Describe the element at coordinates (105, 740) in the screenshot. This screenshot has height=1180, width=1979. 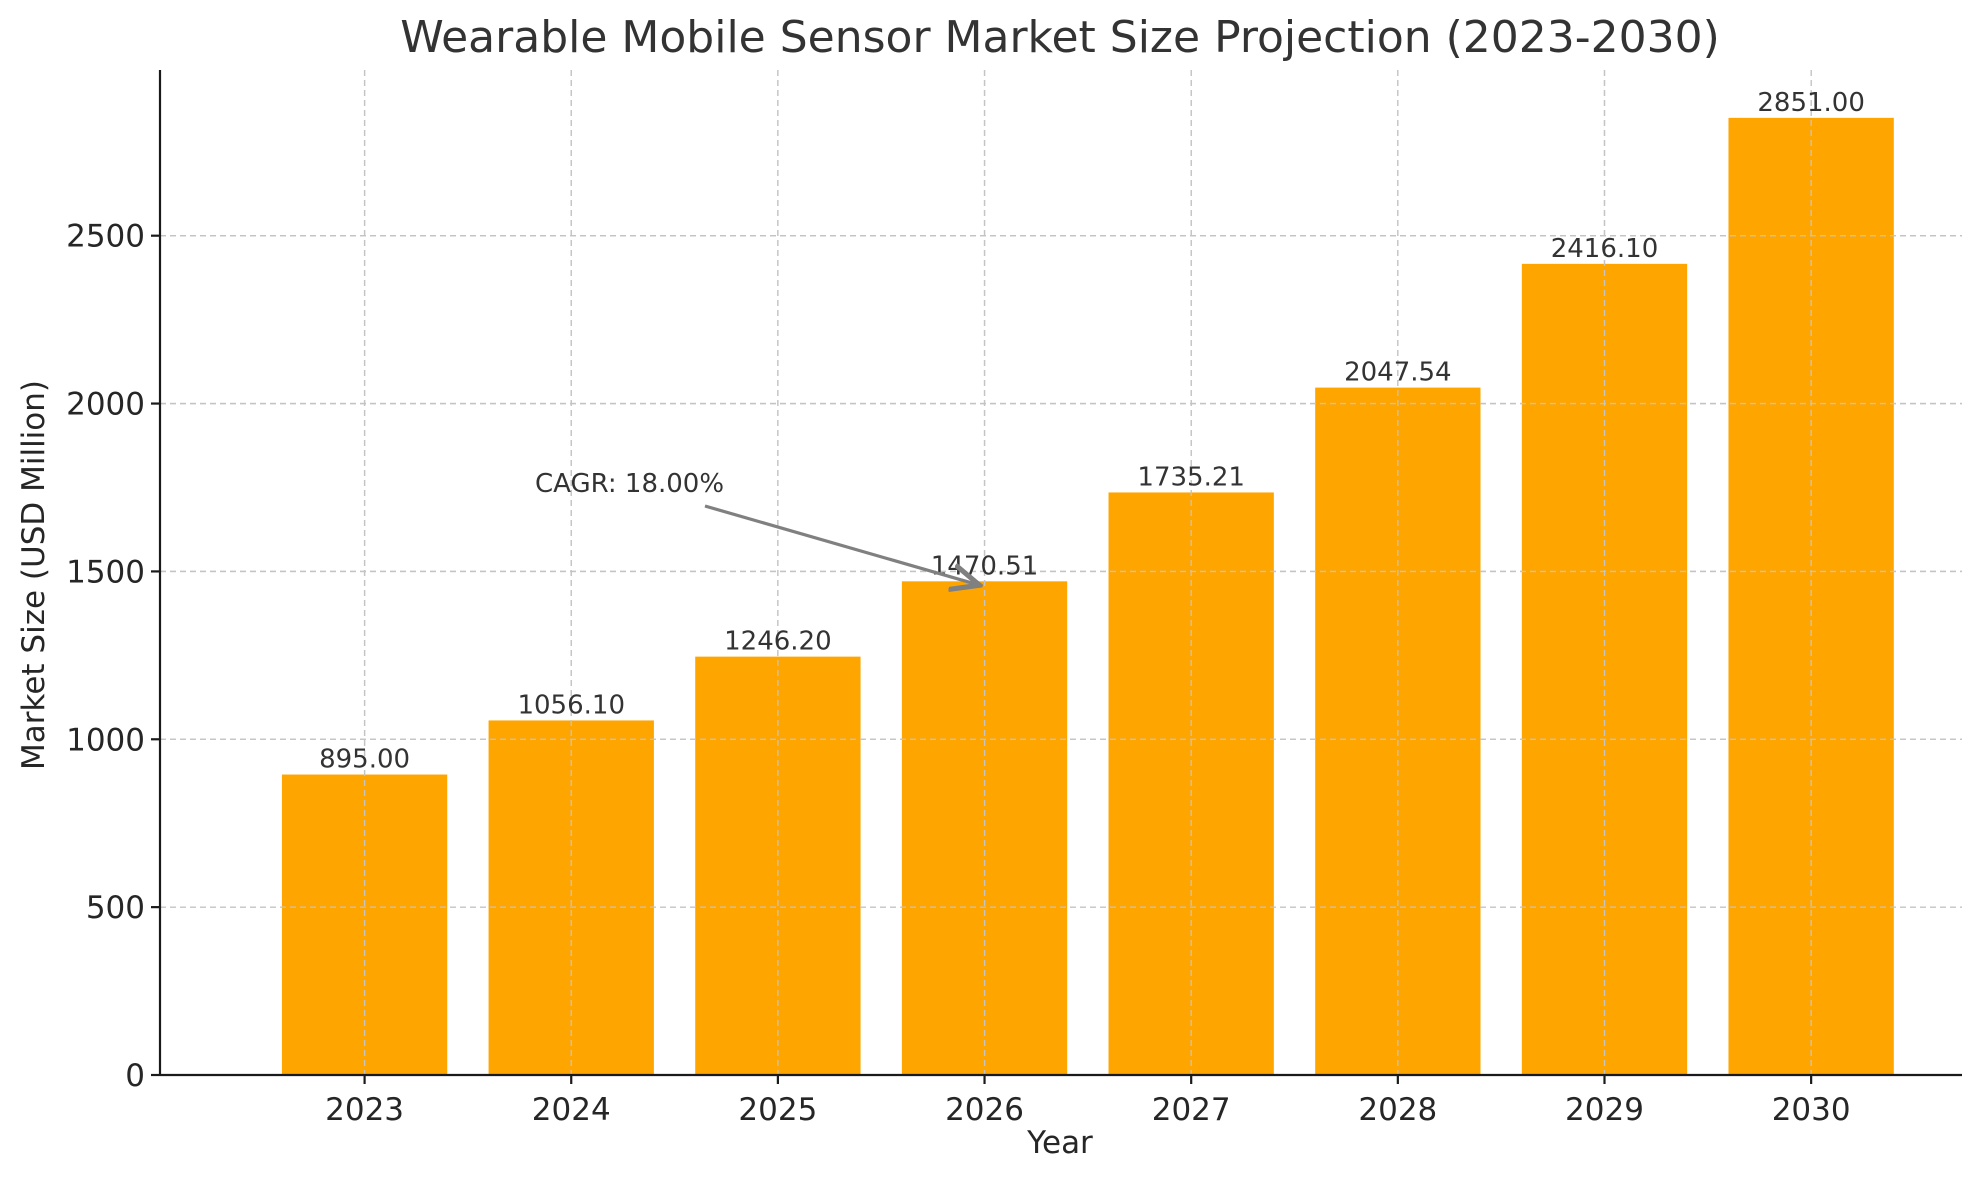
I see `y-tick-label: 1000` at that location.